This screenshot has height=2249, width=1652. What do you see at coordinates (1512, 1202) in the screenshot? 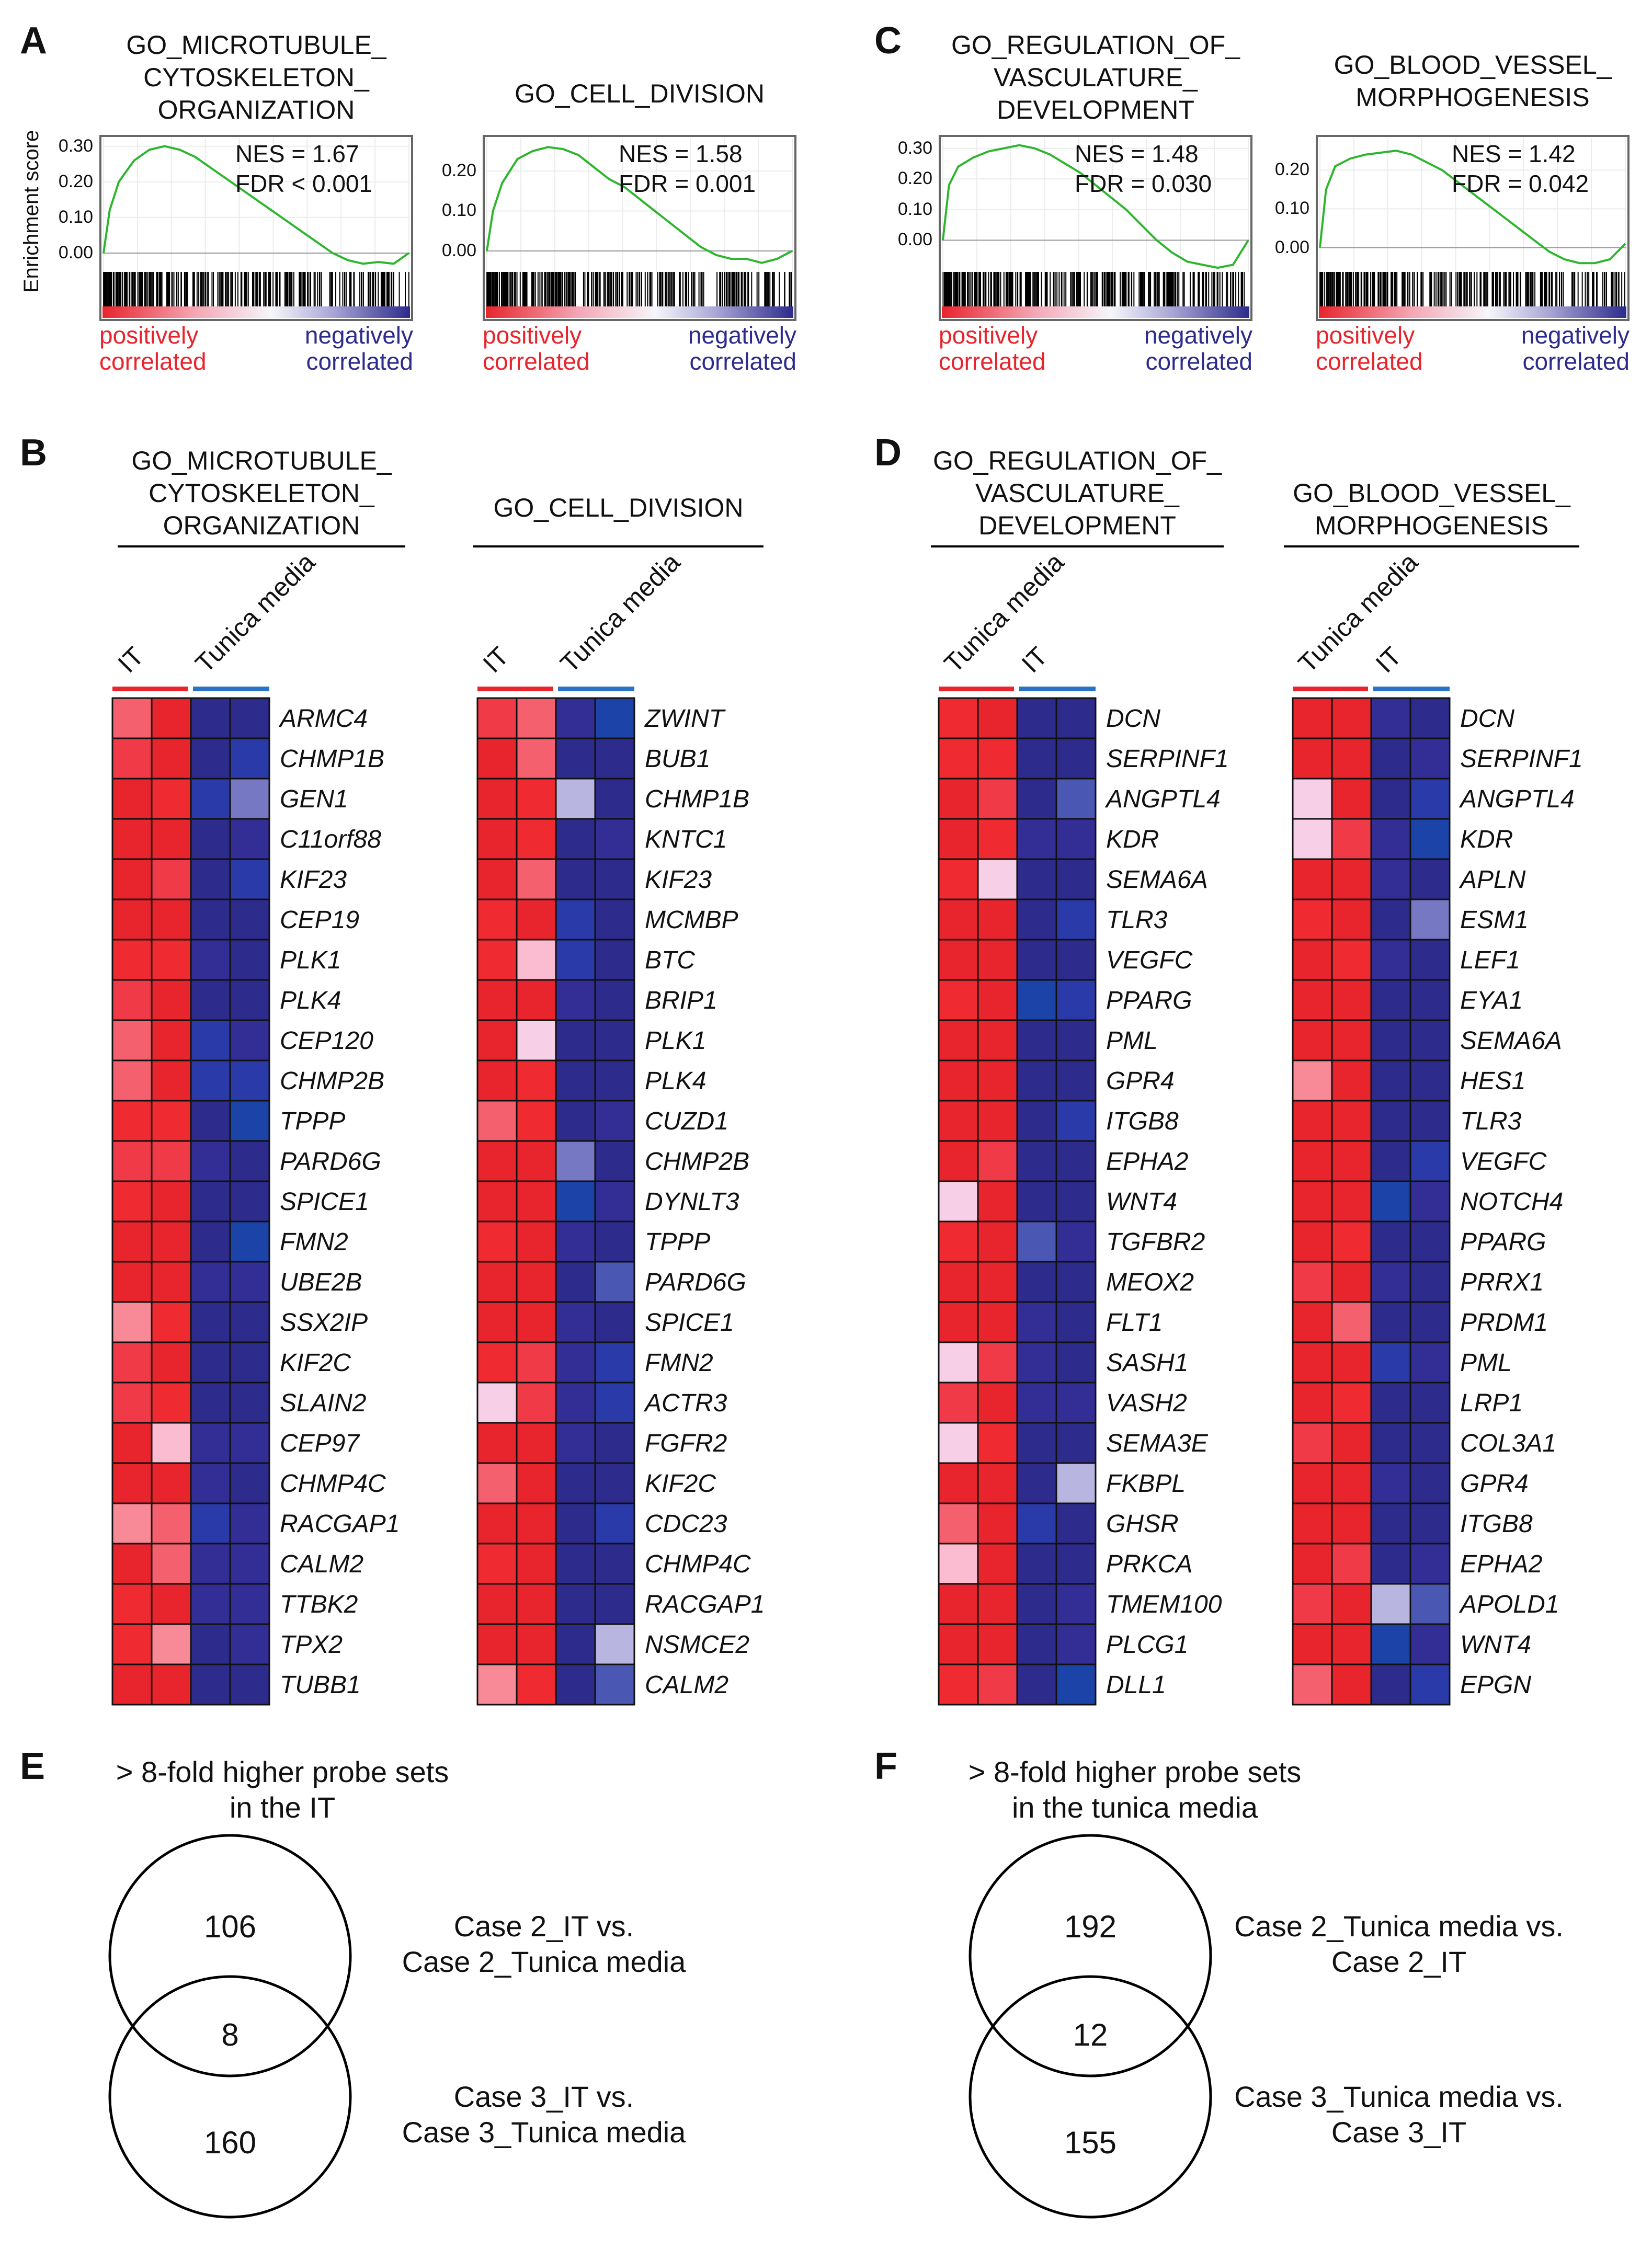
I see `gene-label: NOTCH4` at bounding box center [1512, 1202].